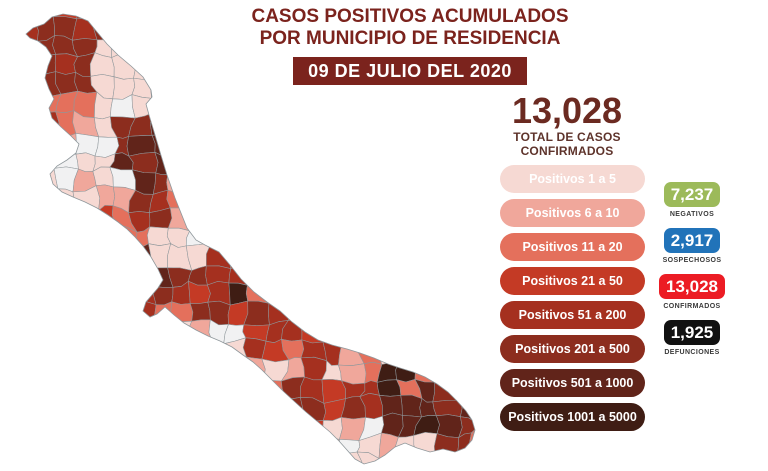 The height and width of the screenshot is (471, 768). What do you see at coordinates (410, 71) in the screenshot?
I see `date-banner: 09 DE JULIO DEL 2020` at bounding box center [410, 71].